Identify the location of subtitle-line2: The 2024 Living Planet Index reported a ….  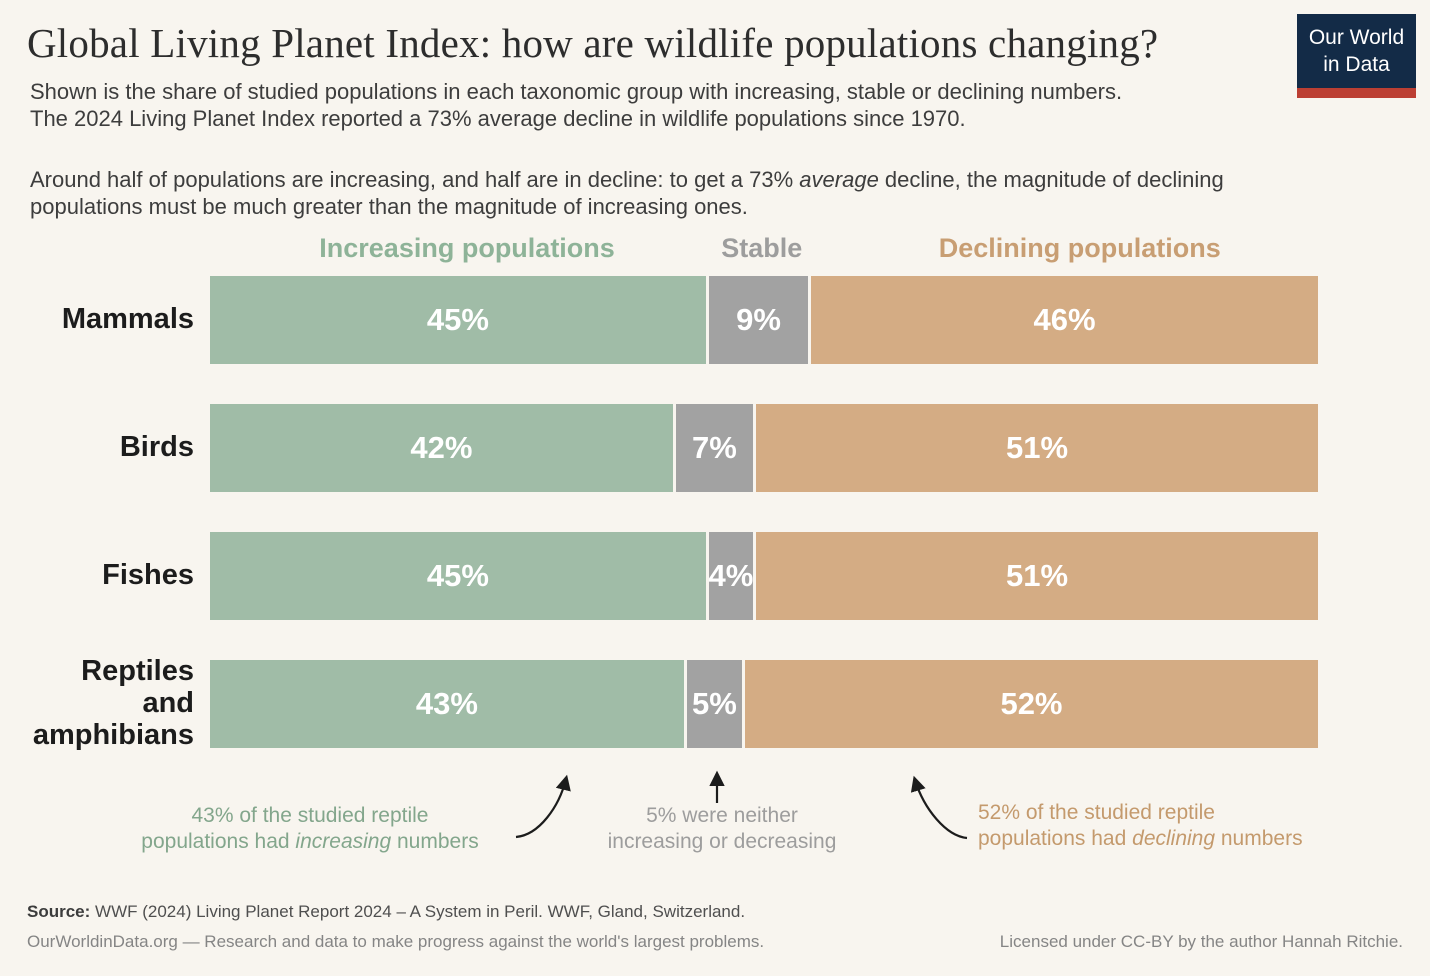
(498, 118).